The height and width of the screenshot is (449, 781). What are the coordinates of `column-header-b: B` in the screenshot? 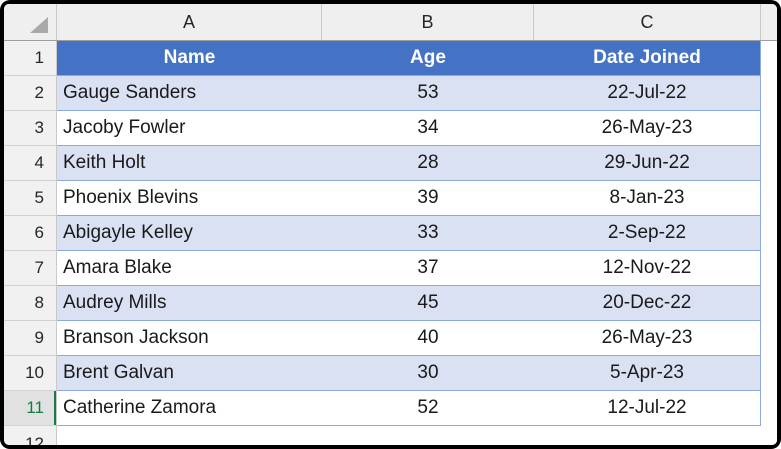 It's located at (428, 22).